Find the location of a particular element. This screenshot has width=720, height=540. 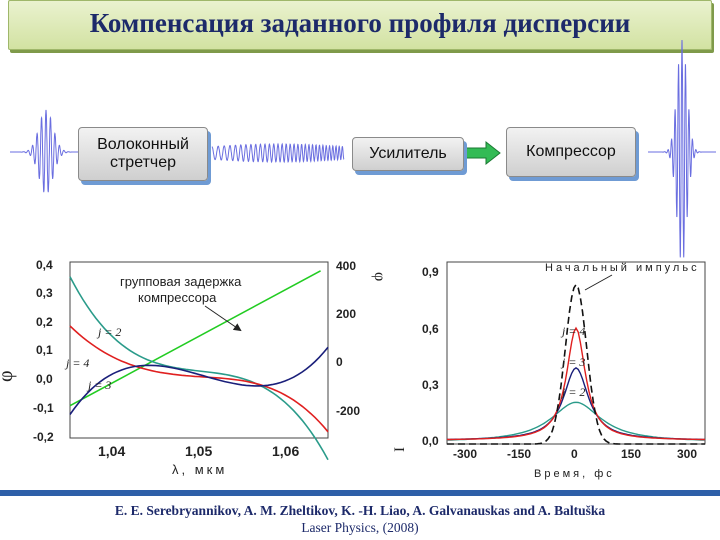

y-axis-label: φ is located at coordinates (8, 376).